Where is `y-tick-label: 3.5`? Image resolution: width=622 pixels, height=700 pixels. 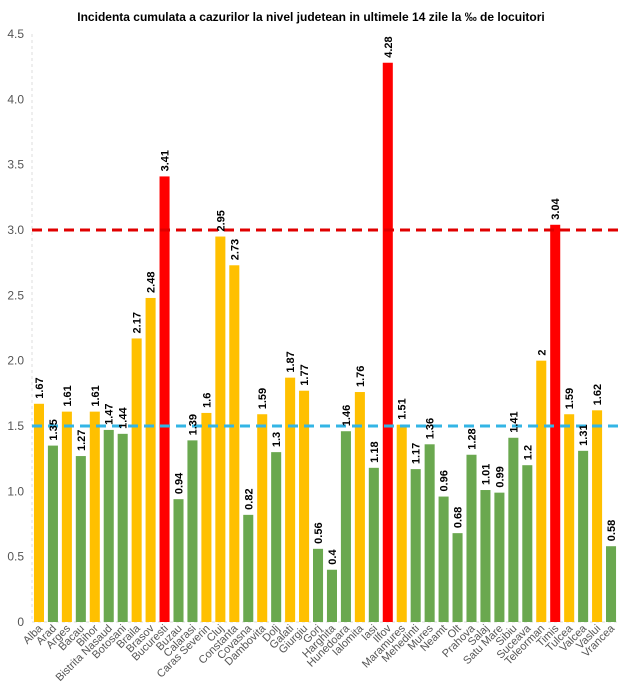
y-tick-label: 3.5 is located at coordinates (15, 165).